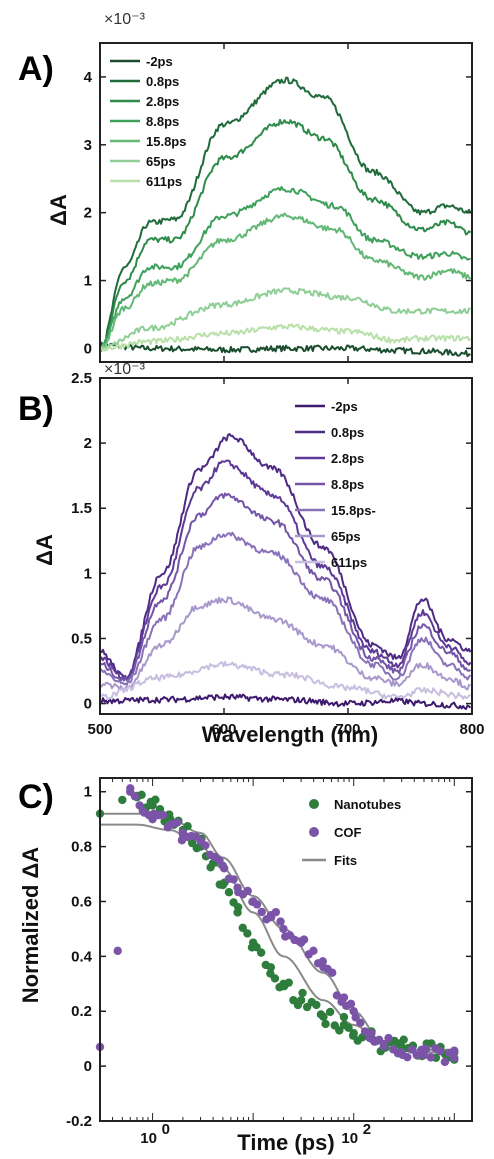  Describe the element at coordinates (36, 69) in the screenshot. I see `panel-a-label: A)` at that location.